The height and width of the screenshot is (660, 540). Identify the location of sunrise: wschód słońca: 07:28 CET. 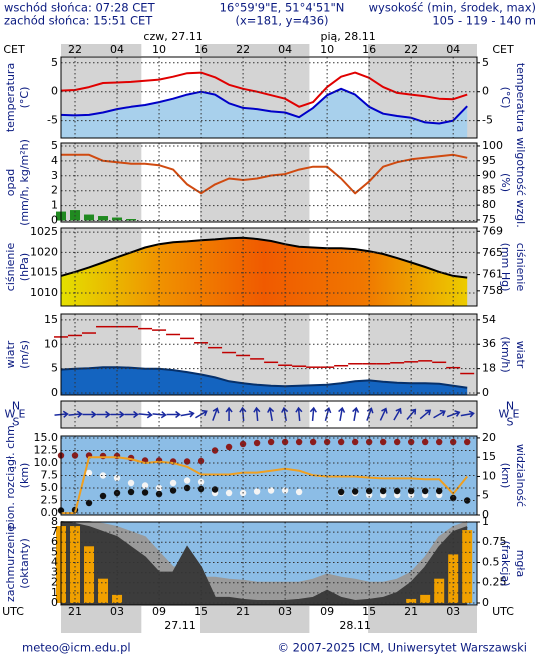
(80, 8).